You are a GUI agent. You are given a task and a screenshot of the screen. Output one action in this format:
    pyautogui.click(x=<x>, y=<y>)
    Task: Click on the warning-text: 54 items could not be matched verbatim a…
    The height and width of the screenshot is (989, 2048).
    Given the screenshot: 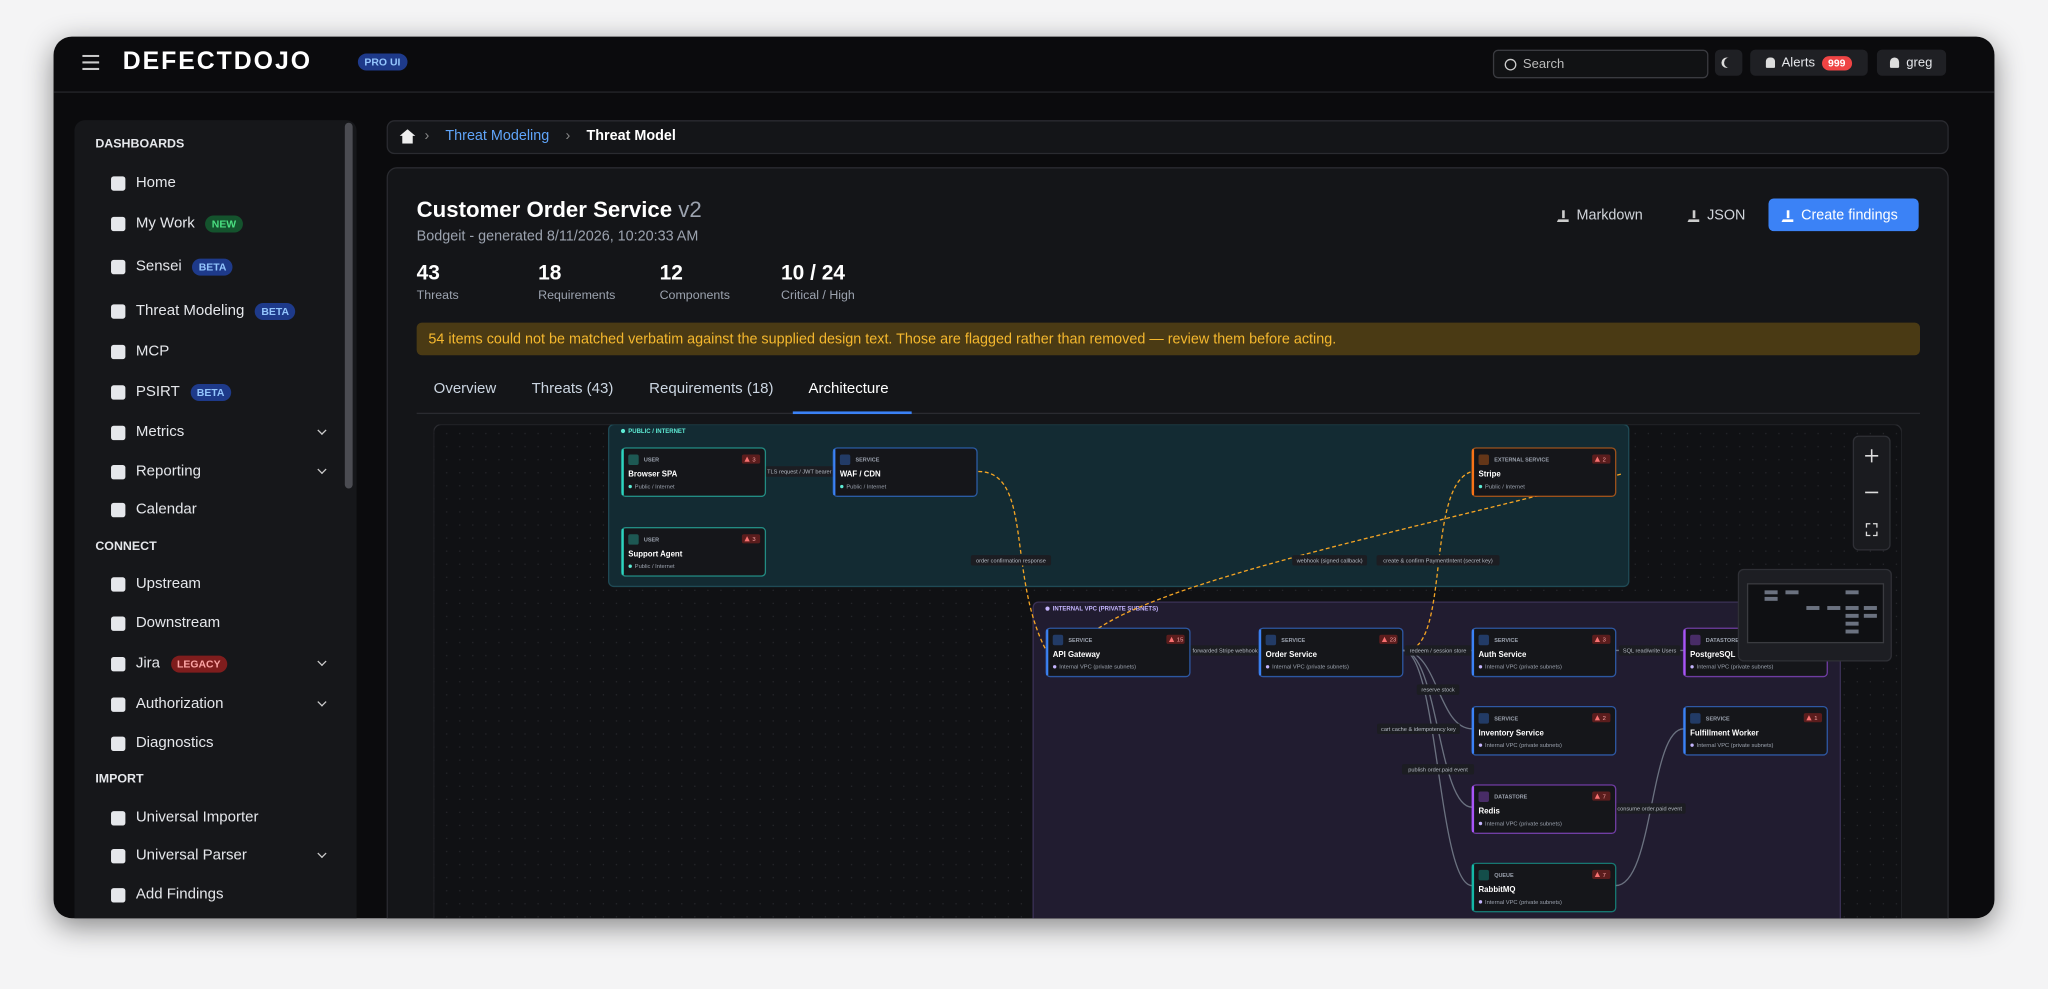 What is the action you would take?
    pyautogui.click(x=882, y=339)
    